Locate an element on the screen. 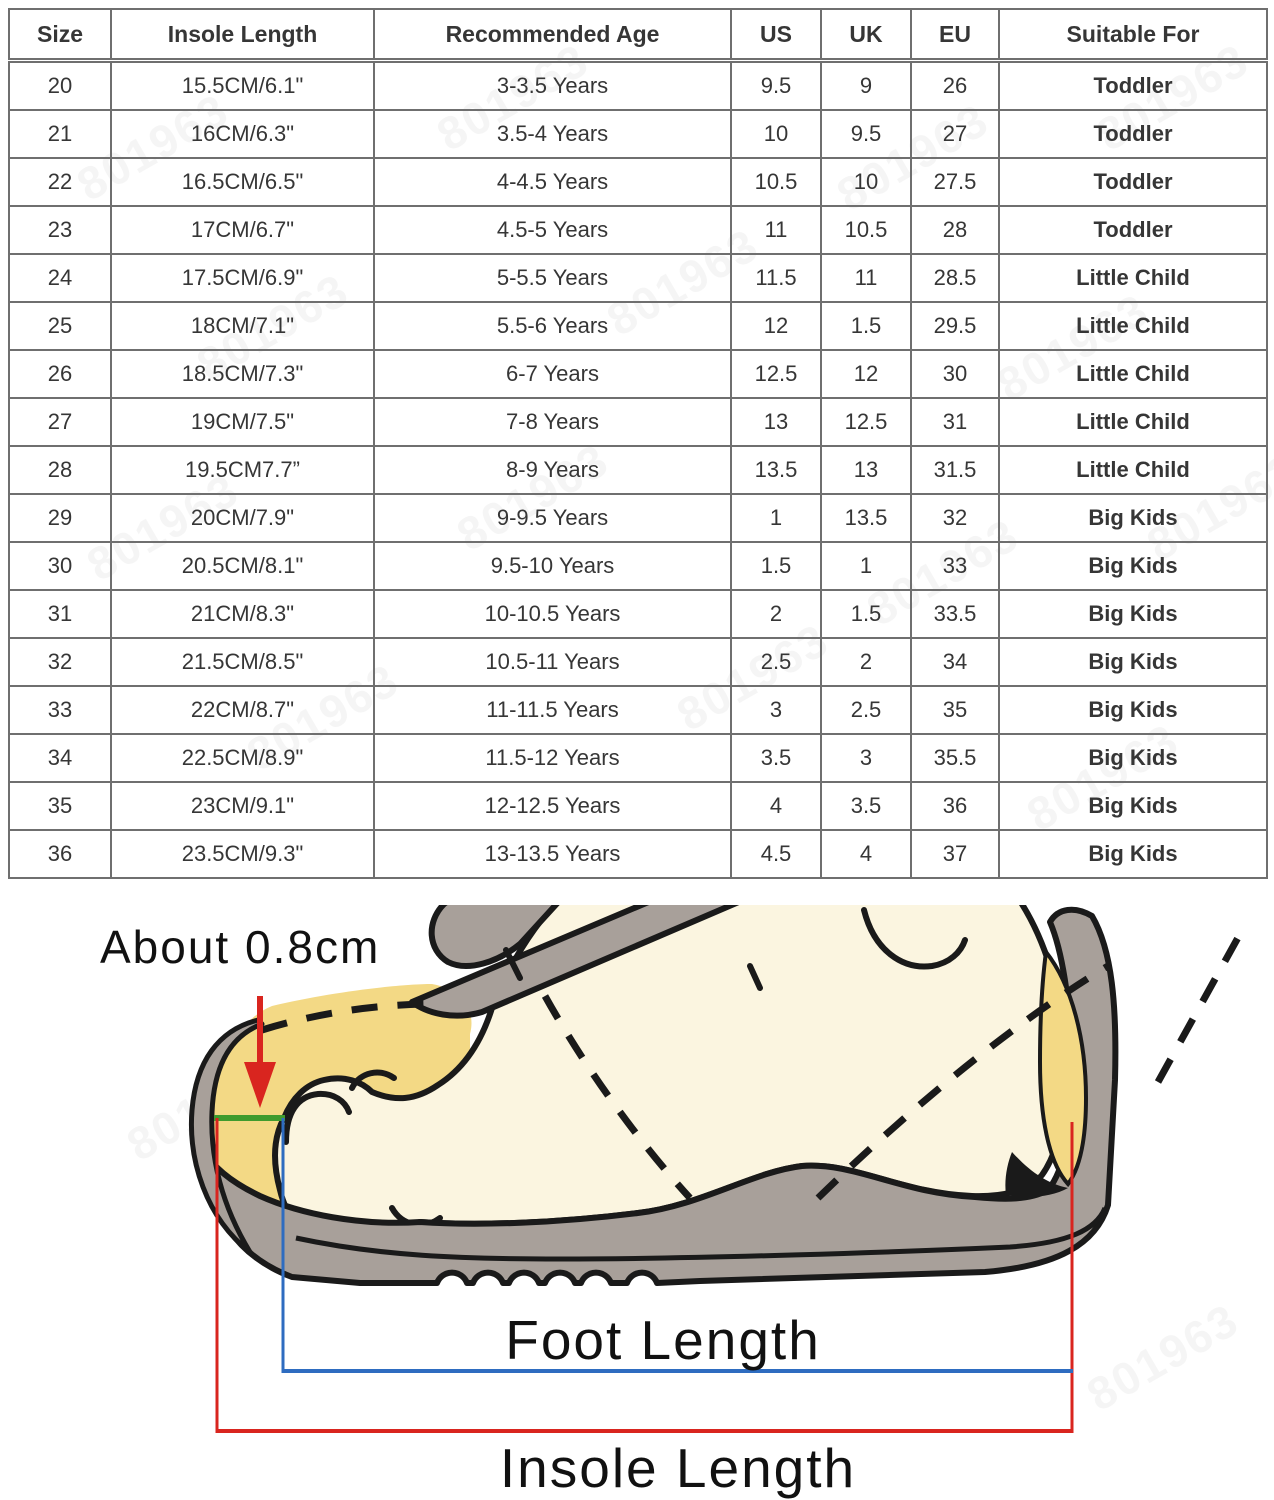  table-cell: 5-5.5 Years is located at coordinates (552, 278).